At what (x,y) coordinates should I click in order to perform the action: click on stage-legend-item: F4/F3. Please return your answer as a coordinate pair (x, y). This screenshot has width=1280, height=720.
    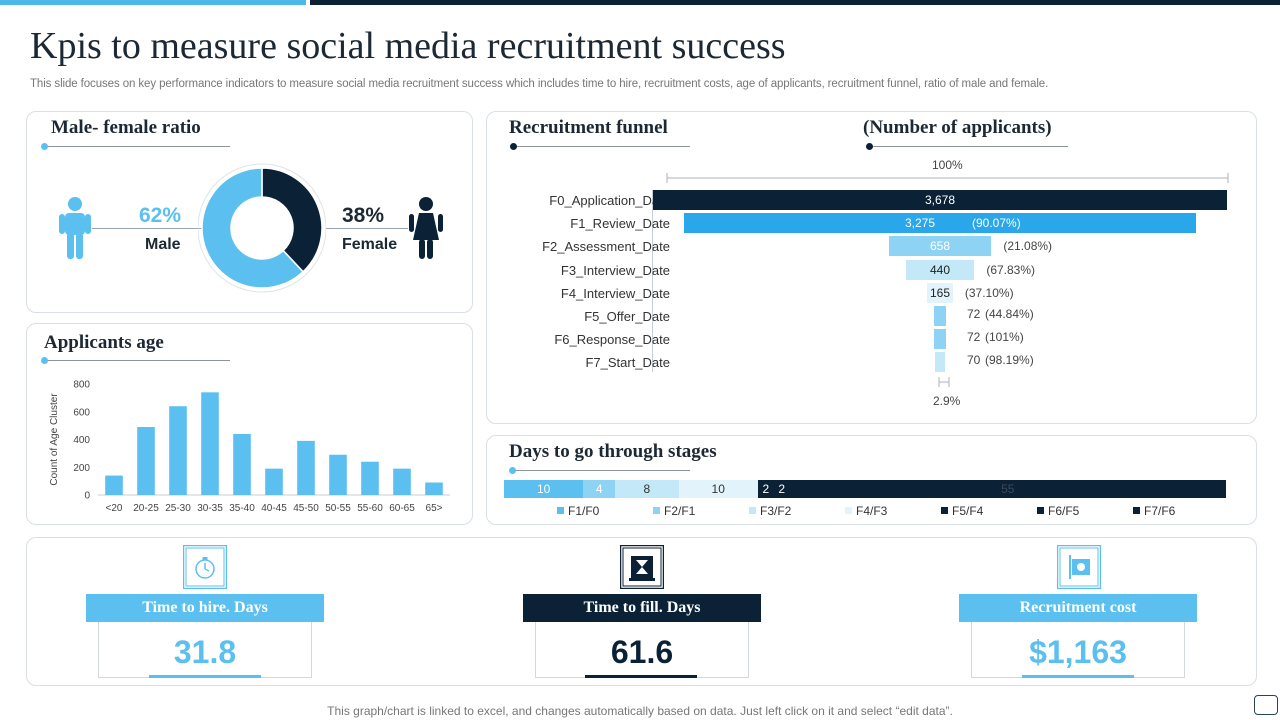
    Looking at the image, I should click on (866, 511).